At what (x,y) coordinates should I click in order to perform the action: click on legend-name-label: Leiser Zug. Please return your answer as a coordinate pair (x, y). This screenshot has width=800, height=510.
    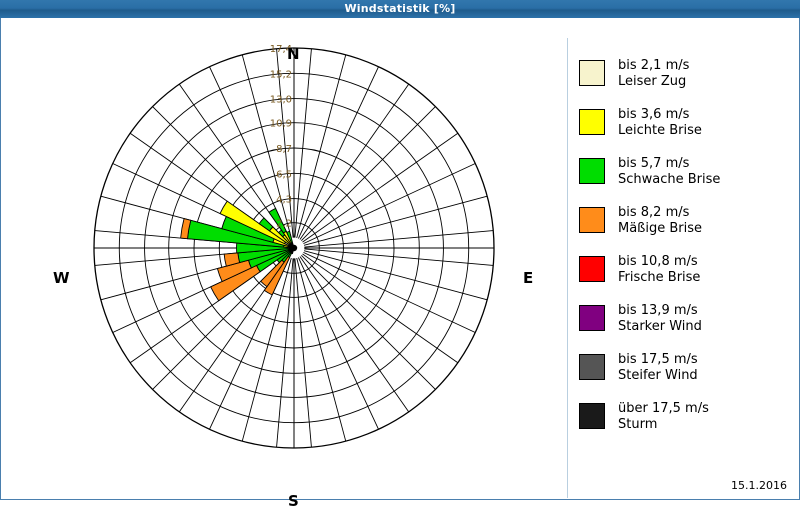
    Looking at the image, I should click on (652, 81).